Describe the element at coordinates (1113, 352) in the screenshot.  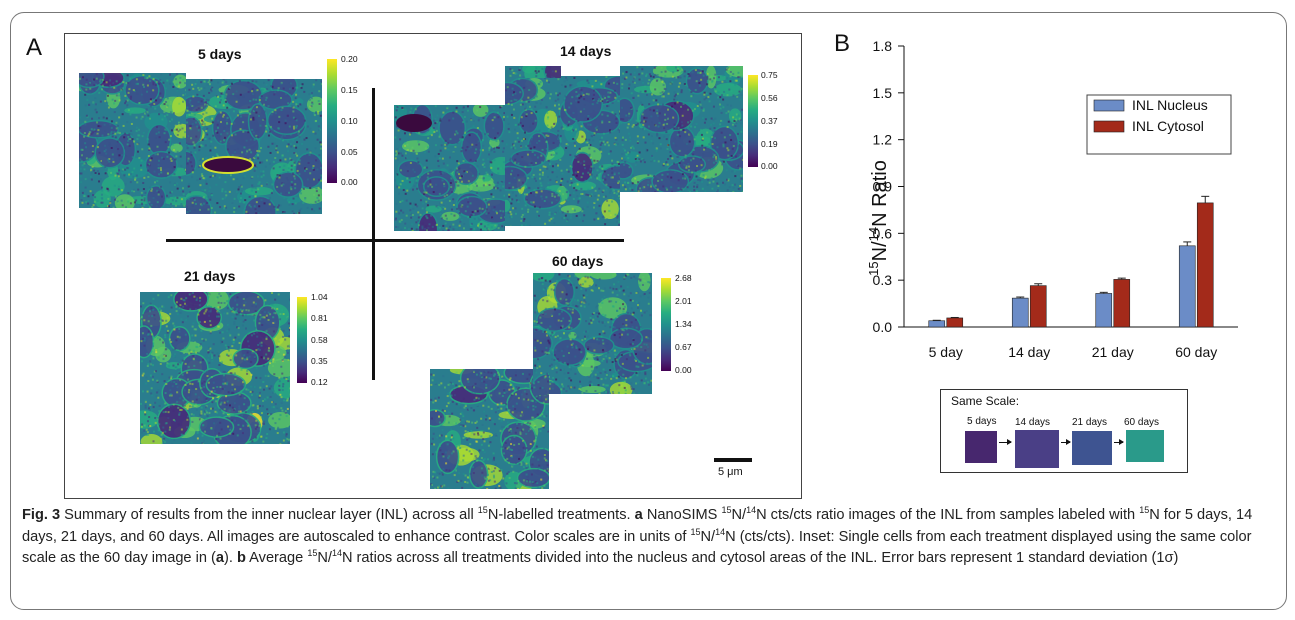
I see `x-tick-label: 21 day` at that location.